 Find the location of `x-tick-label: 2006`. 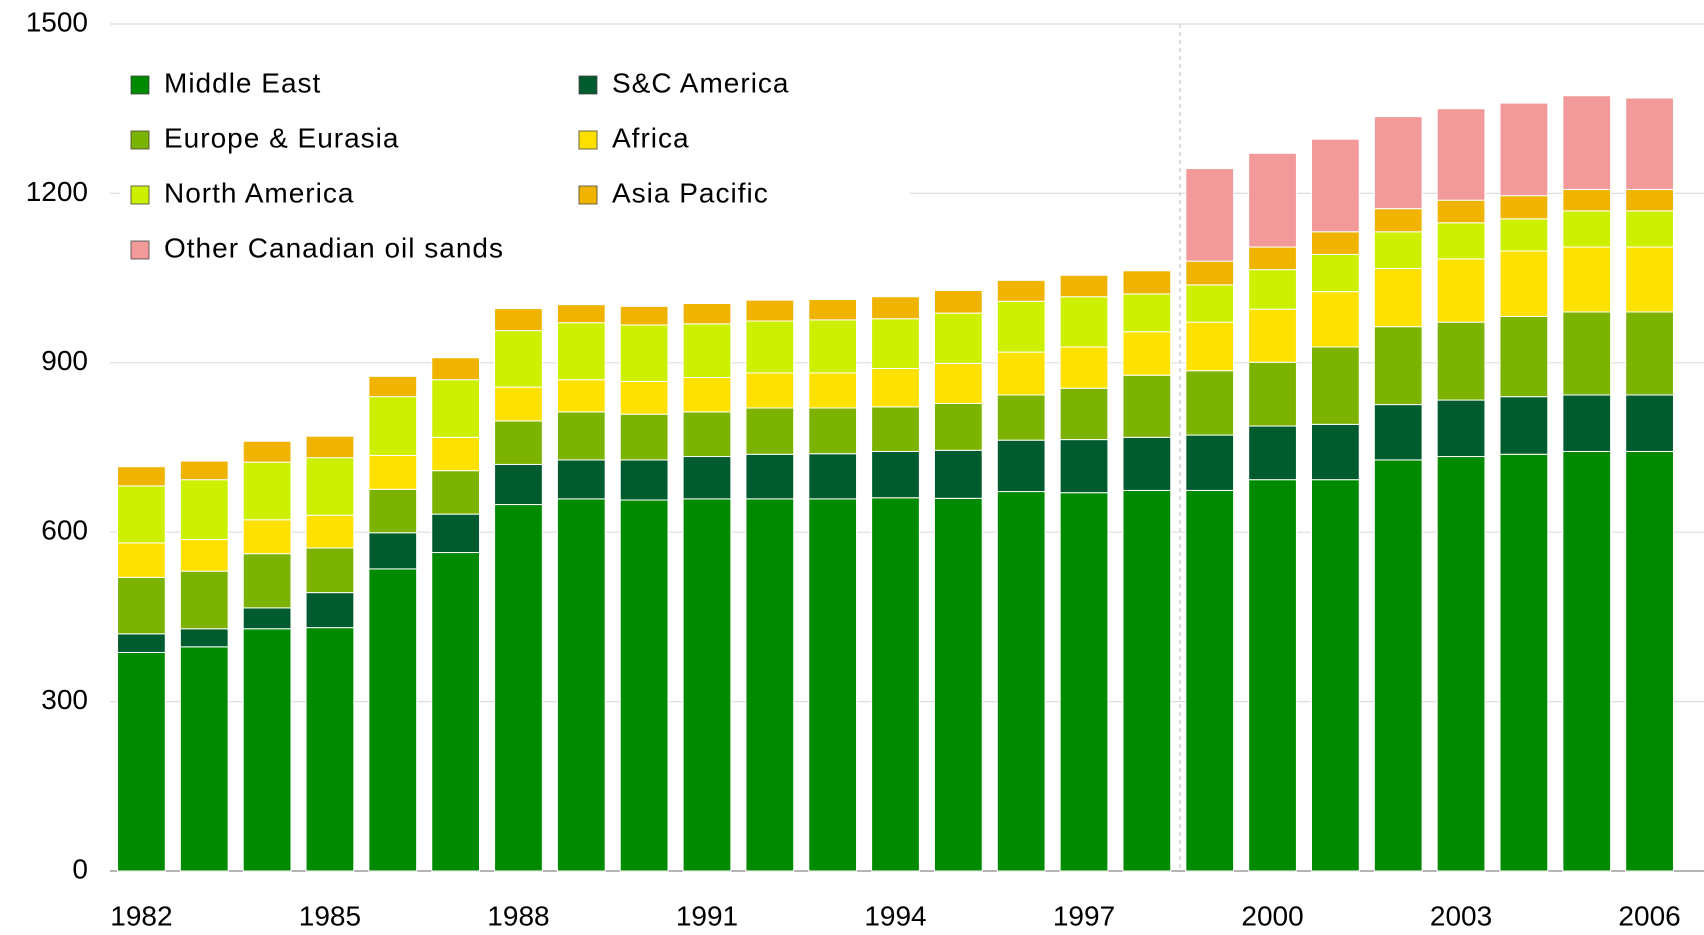

x-tick-label: 2006 is located at coordinates (1649, 915).